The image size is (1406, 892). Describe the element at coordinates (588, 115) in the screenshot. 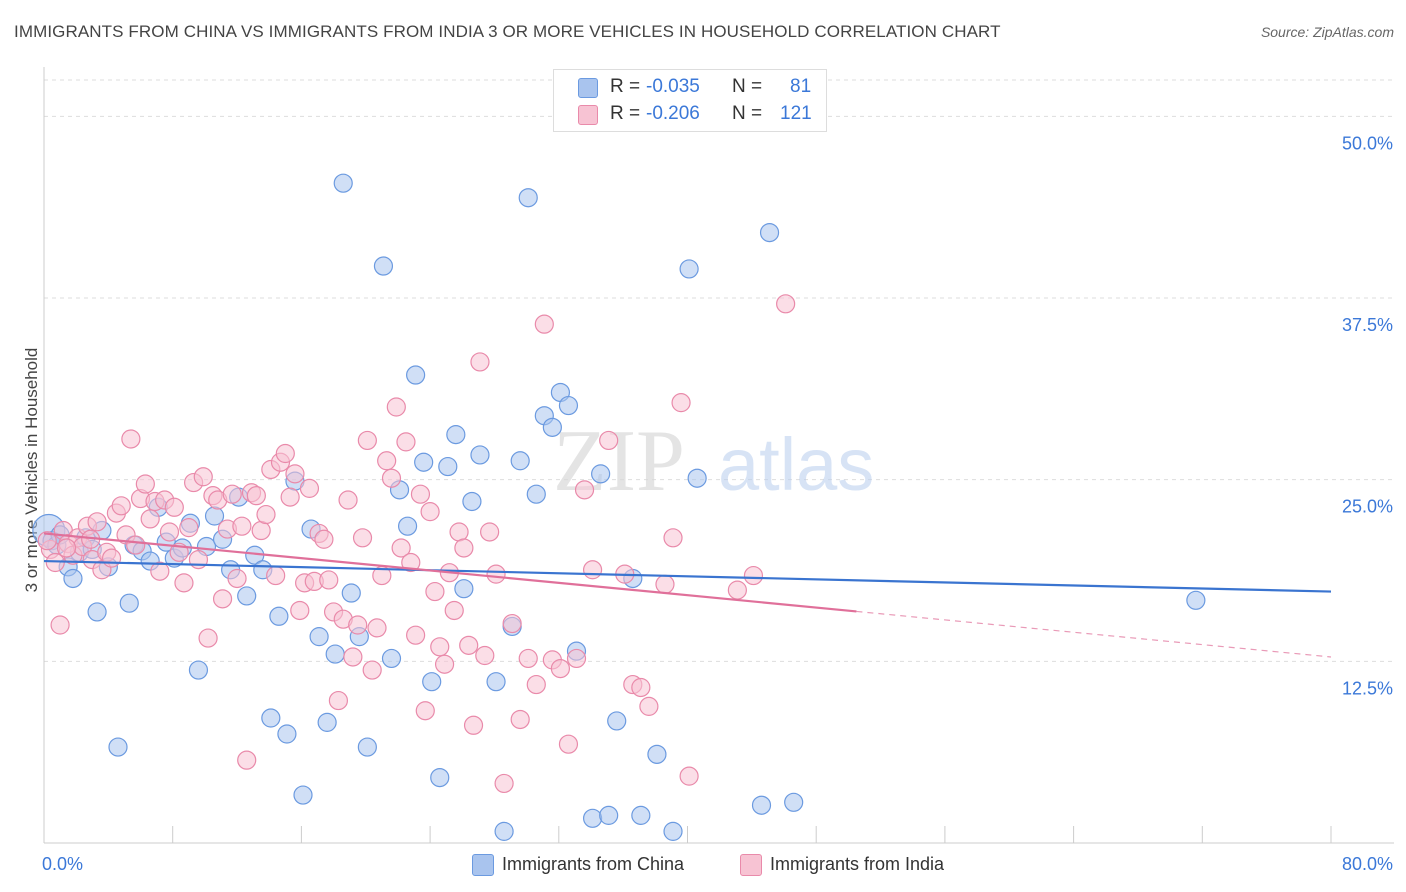

I see `legend-swatch-india` at that location.